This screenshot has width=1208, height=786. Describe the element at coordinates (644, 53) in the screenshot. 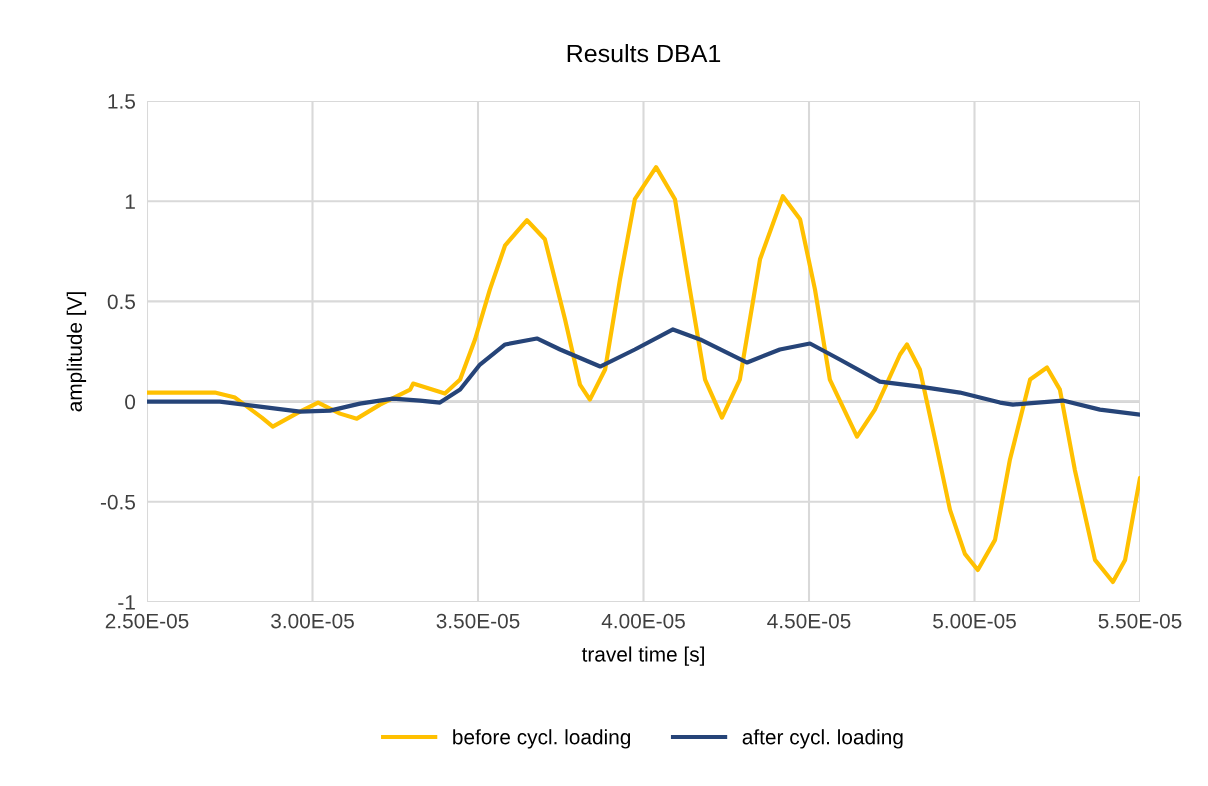

I see `chart-title: Results DBA1` at that location.